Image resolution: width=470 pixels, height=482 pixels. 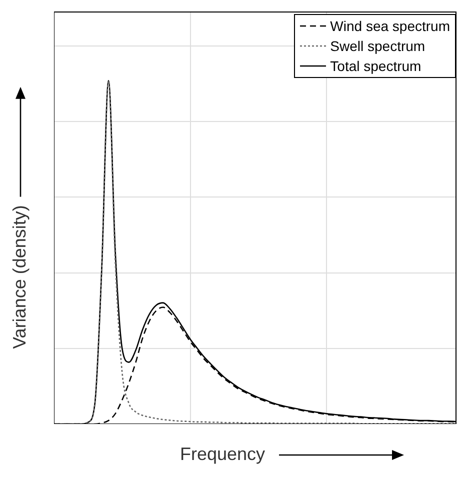 What do you see at coordinates (223, 454) in the screenshot?
I see `x-axis-title: Frequency` at bounding box center [223, 454].